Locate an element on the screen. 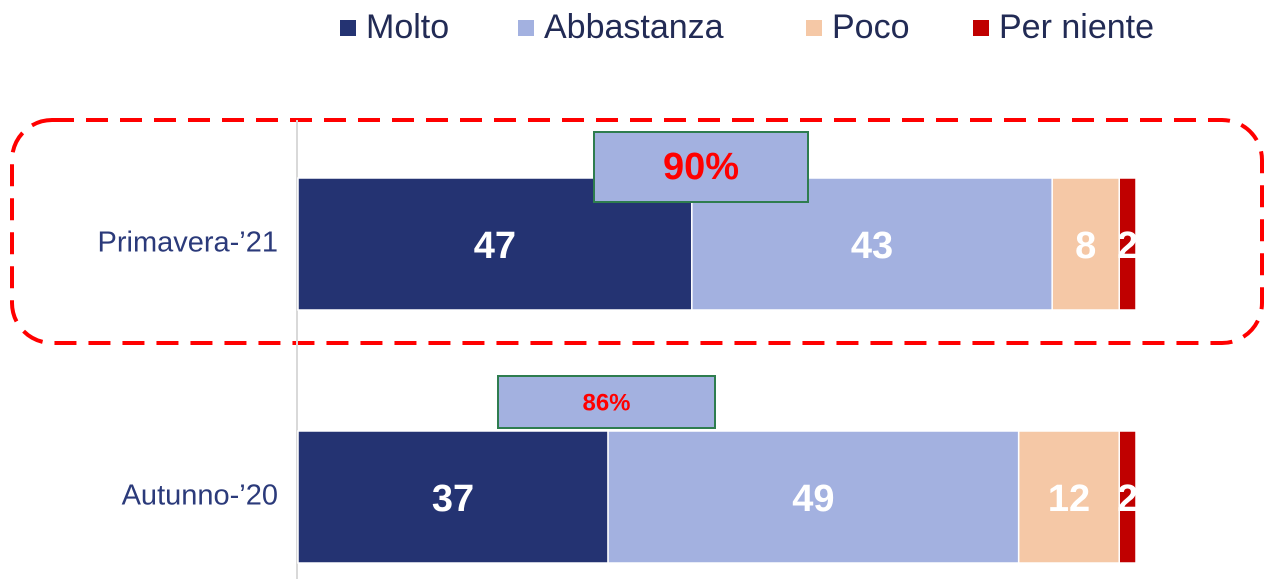  legend-label: Per niente is located at coordinates (1076, 27).